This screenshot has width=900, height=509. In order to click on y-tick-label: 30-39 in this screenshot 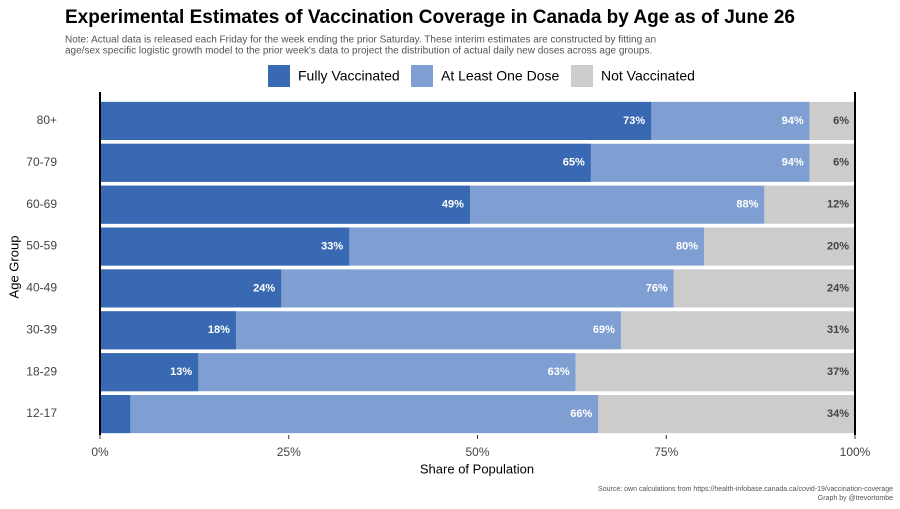, I will do `click(41, 329)`.